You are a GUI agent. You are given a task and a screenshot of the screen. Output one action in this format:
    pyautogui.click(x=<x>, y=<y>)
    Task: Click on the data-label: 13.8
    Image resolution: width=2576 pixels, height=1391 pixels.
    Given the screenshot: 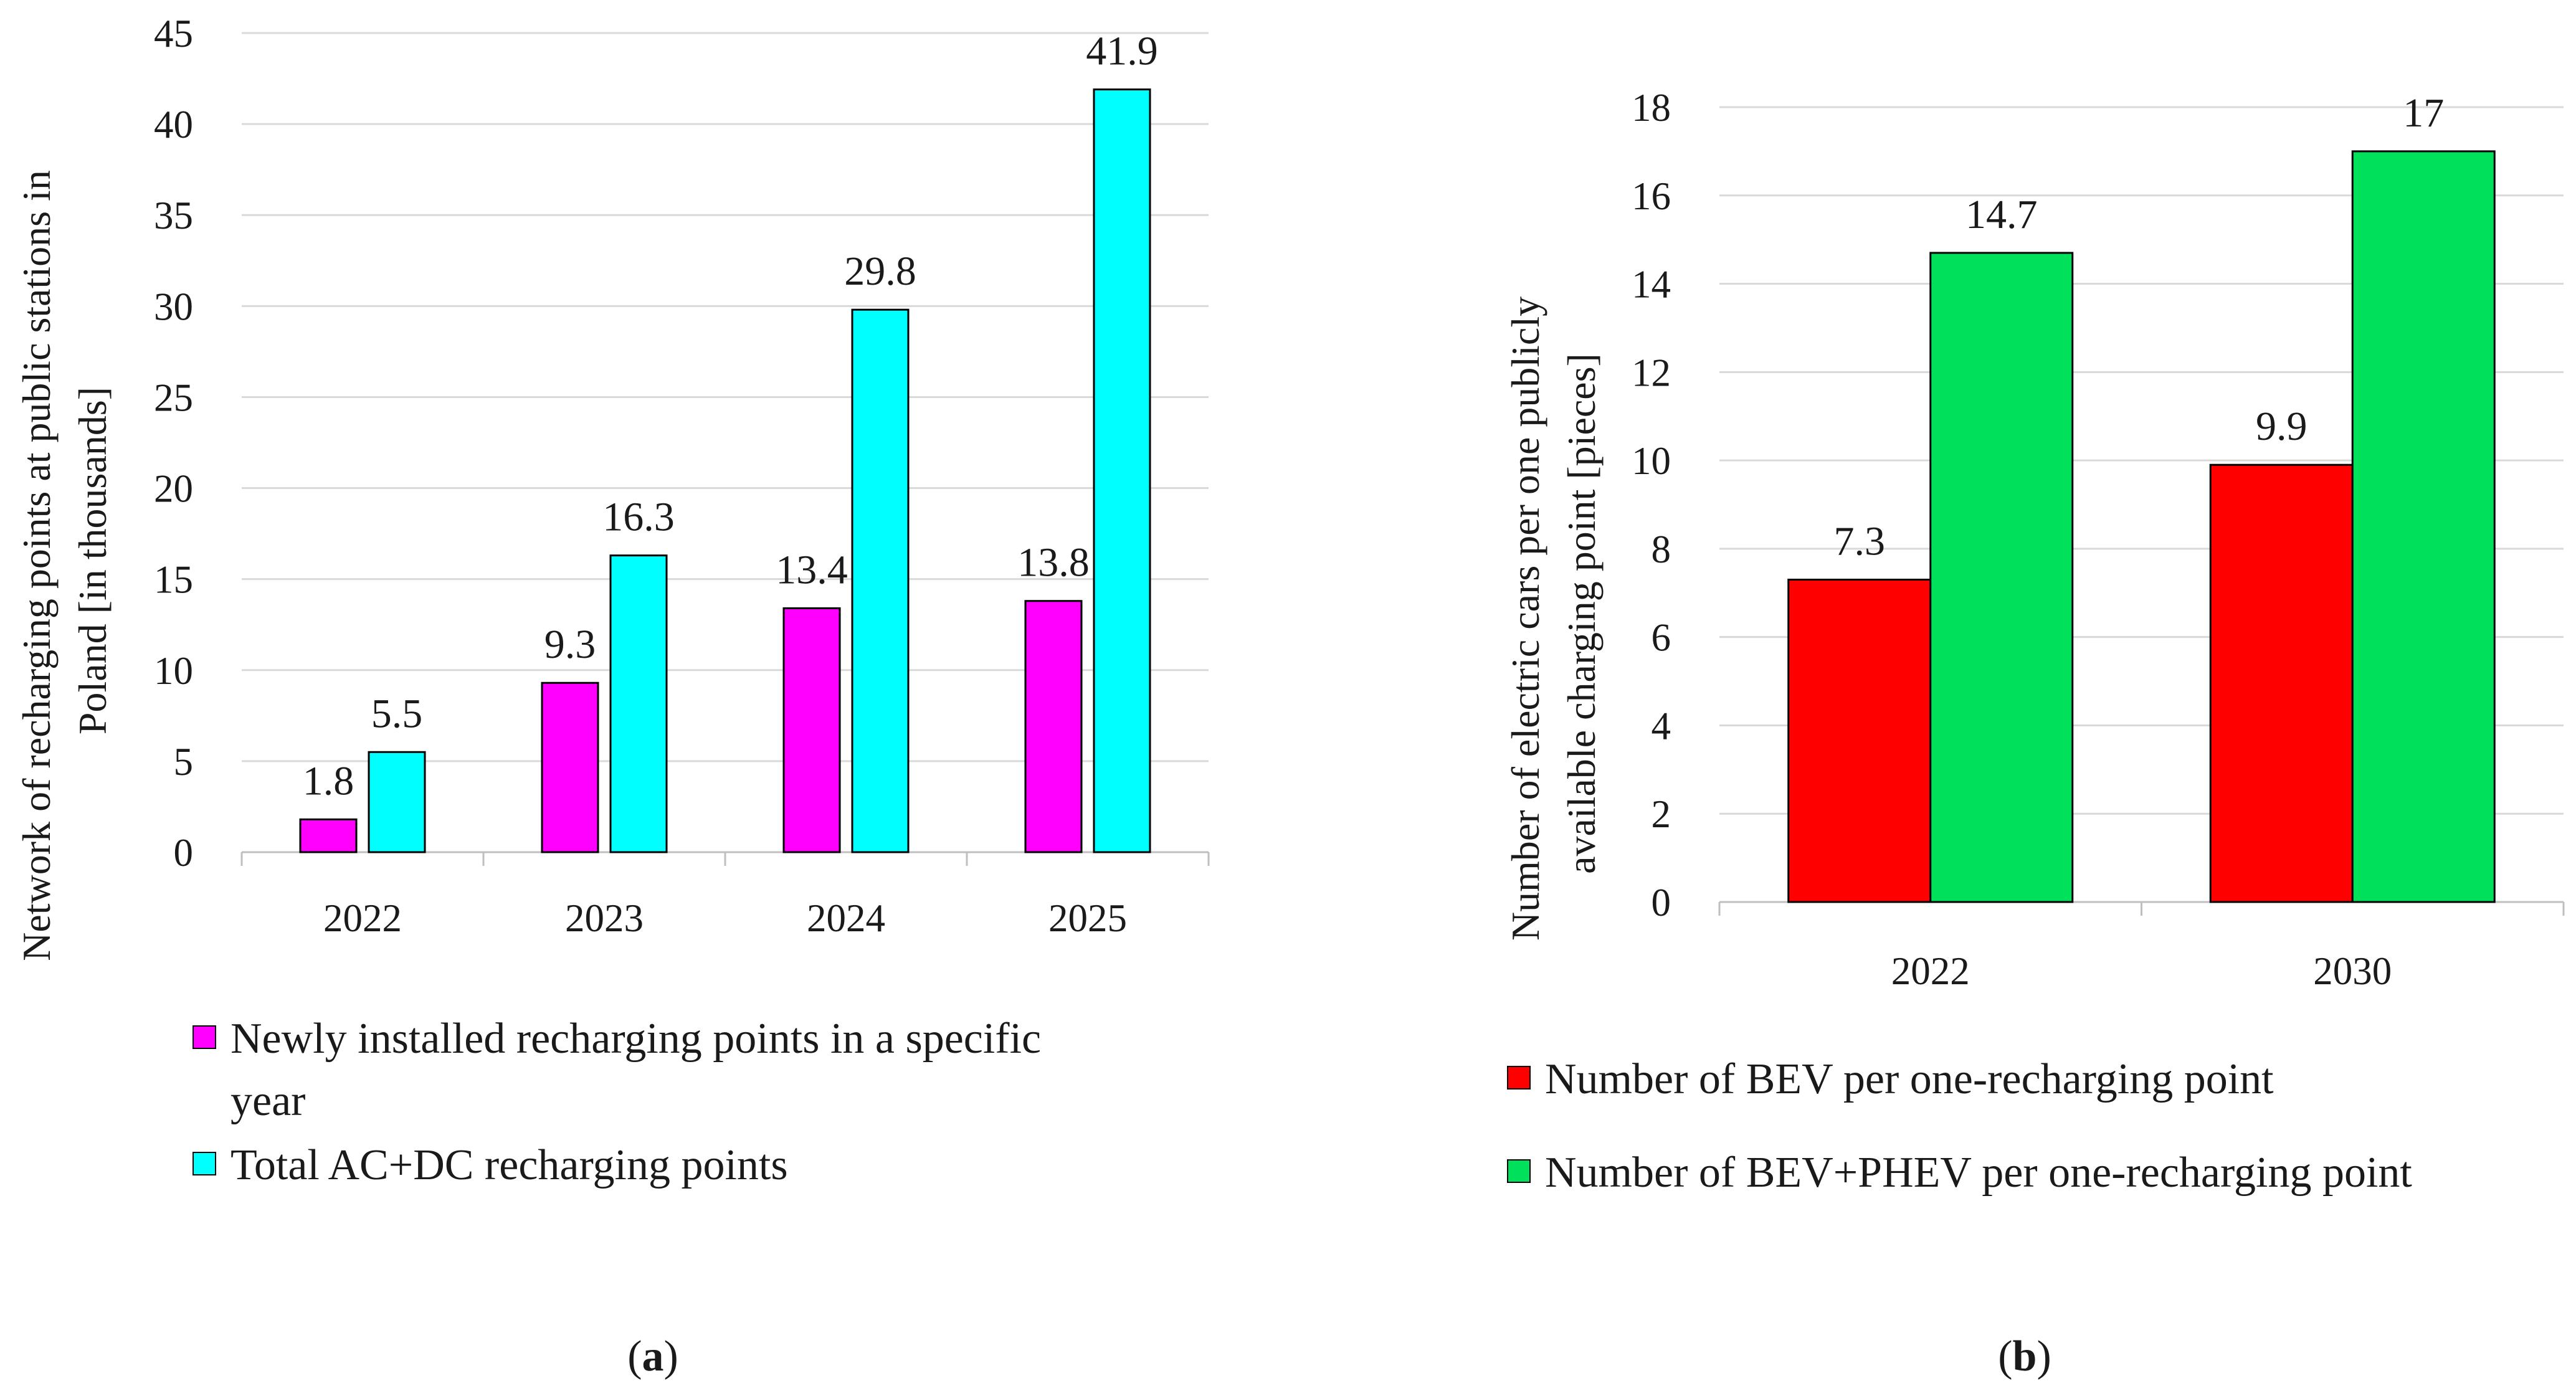 What is the action you would take?
    pyautogui.click(x=1053, y=563)
    